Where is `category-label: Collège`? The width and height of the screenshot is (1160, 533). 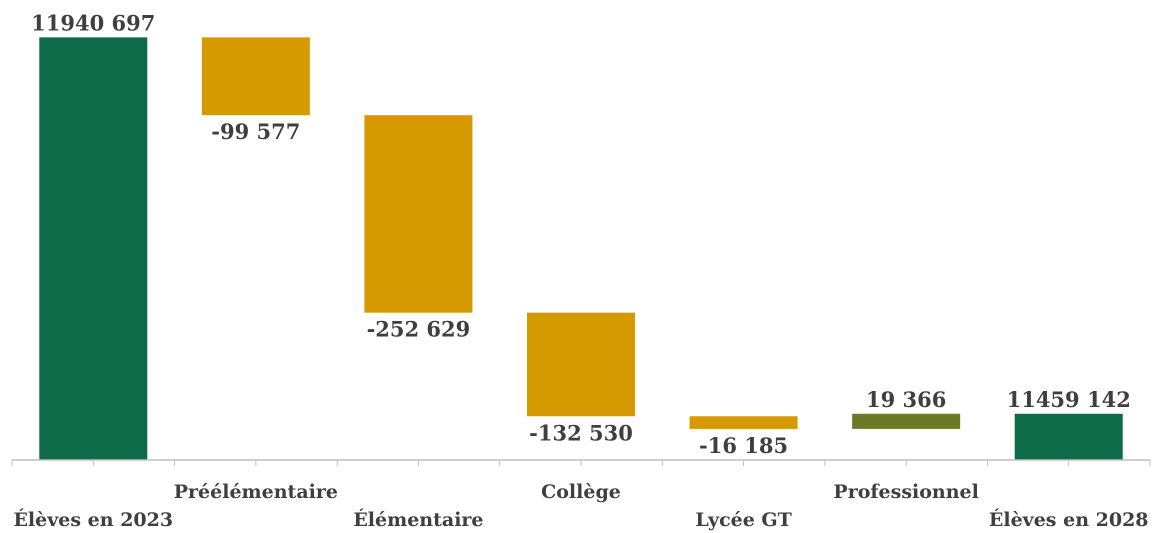
category-label: Collège is located at coordinates (581, 492).